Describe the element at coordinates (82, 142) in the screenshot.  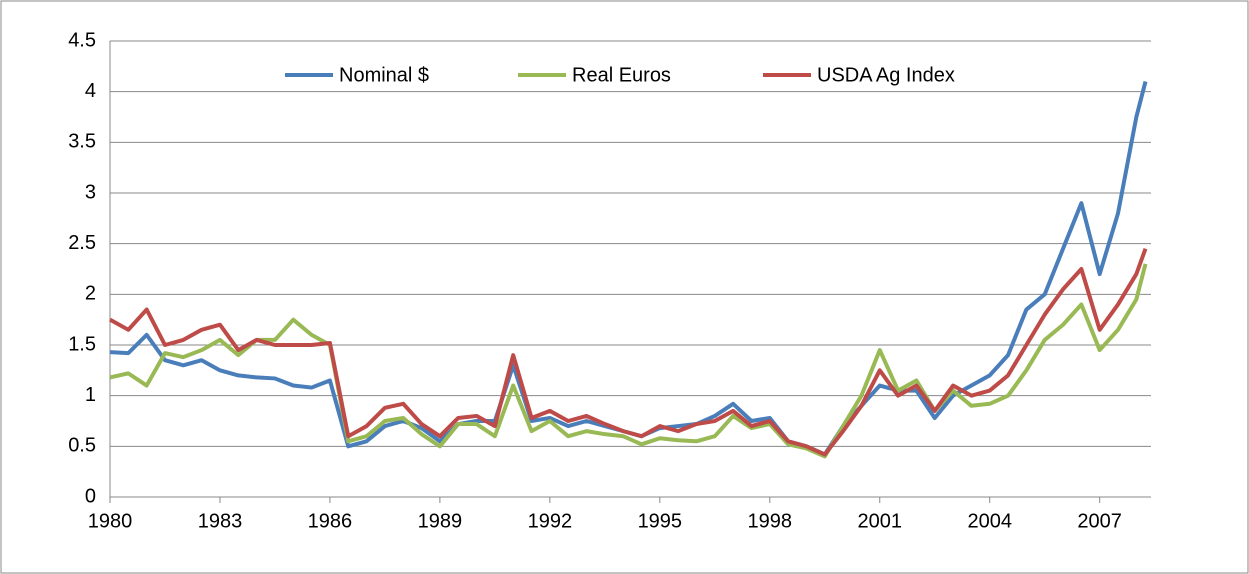
I see `y-tick-label: 3.5` at that location.